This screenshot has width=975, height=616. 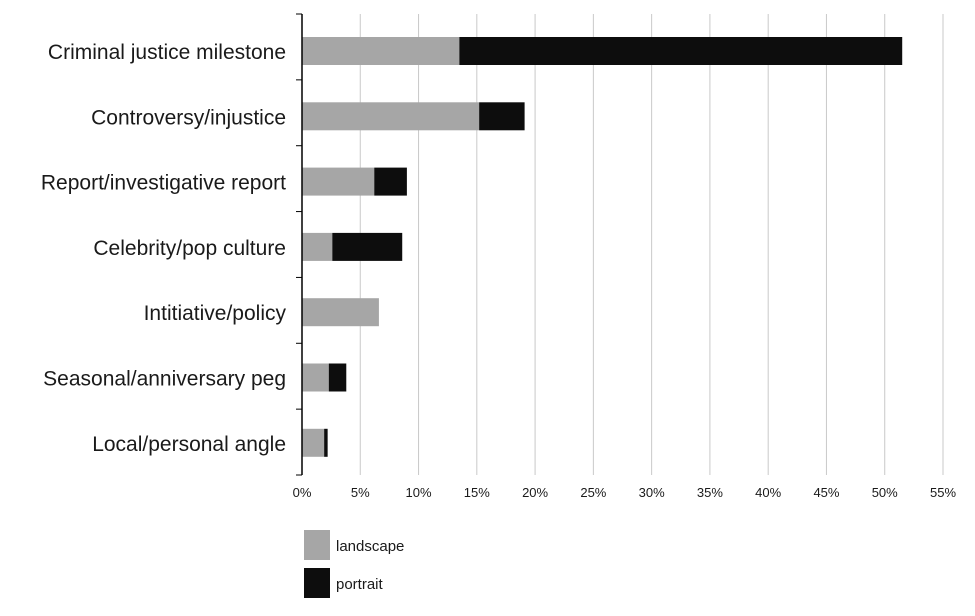 I want to click on x-tick-label: 40%, so click(x=768, y=492).